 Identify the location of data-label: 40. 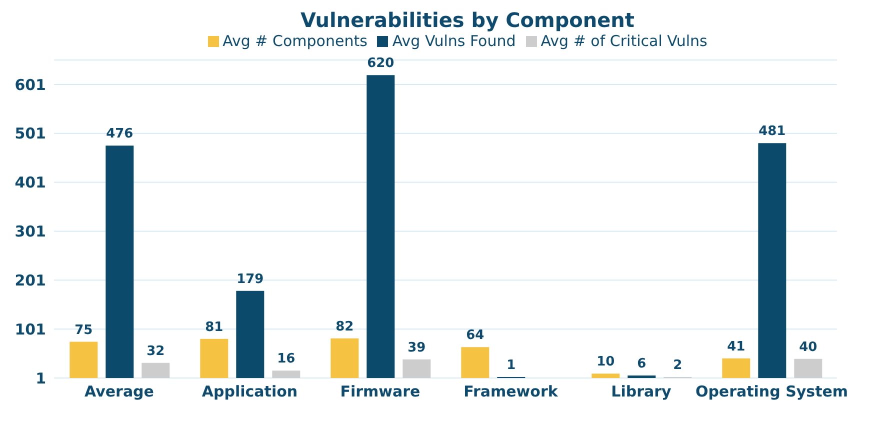
(808, 347).